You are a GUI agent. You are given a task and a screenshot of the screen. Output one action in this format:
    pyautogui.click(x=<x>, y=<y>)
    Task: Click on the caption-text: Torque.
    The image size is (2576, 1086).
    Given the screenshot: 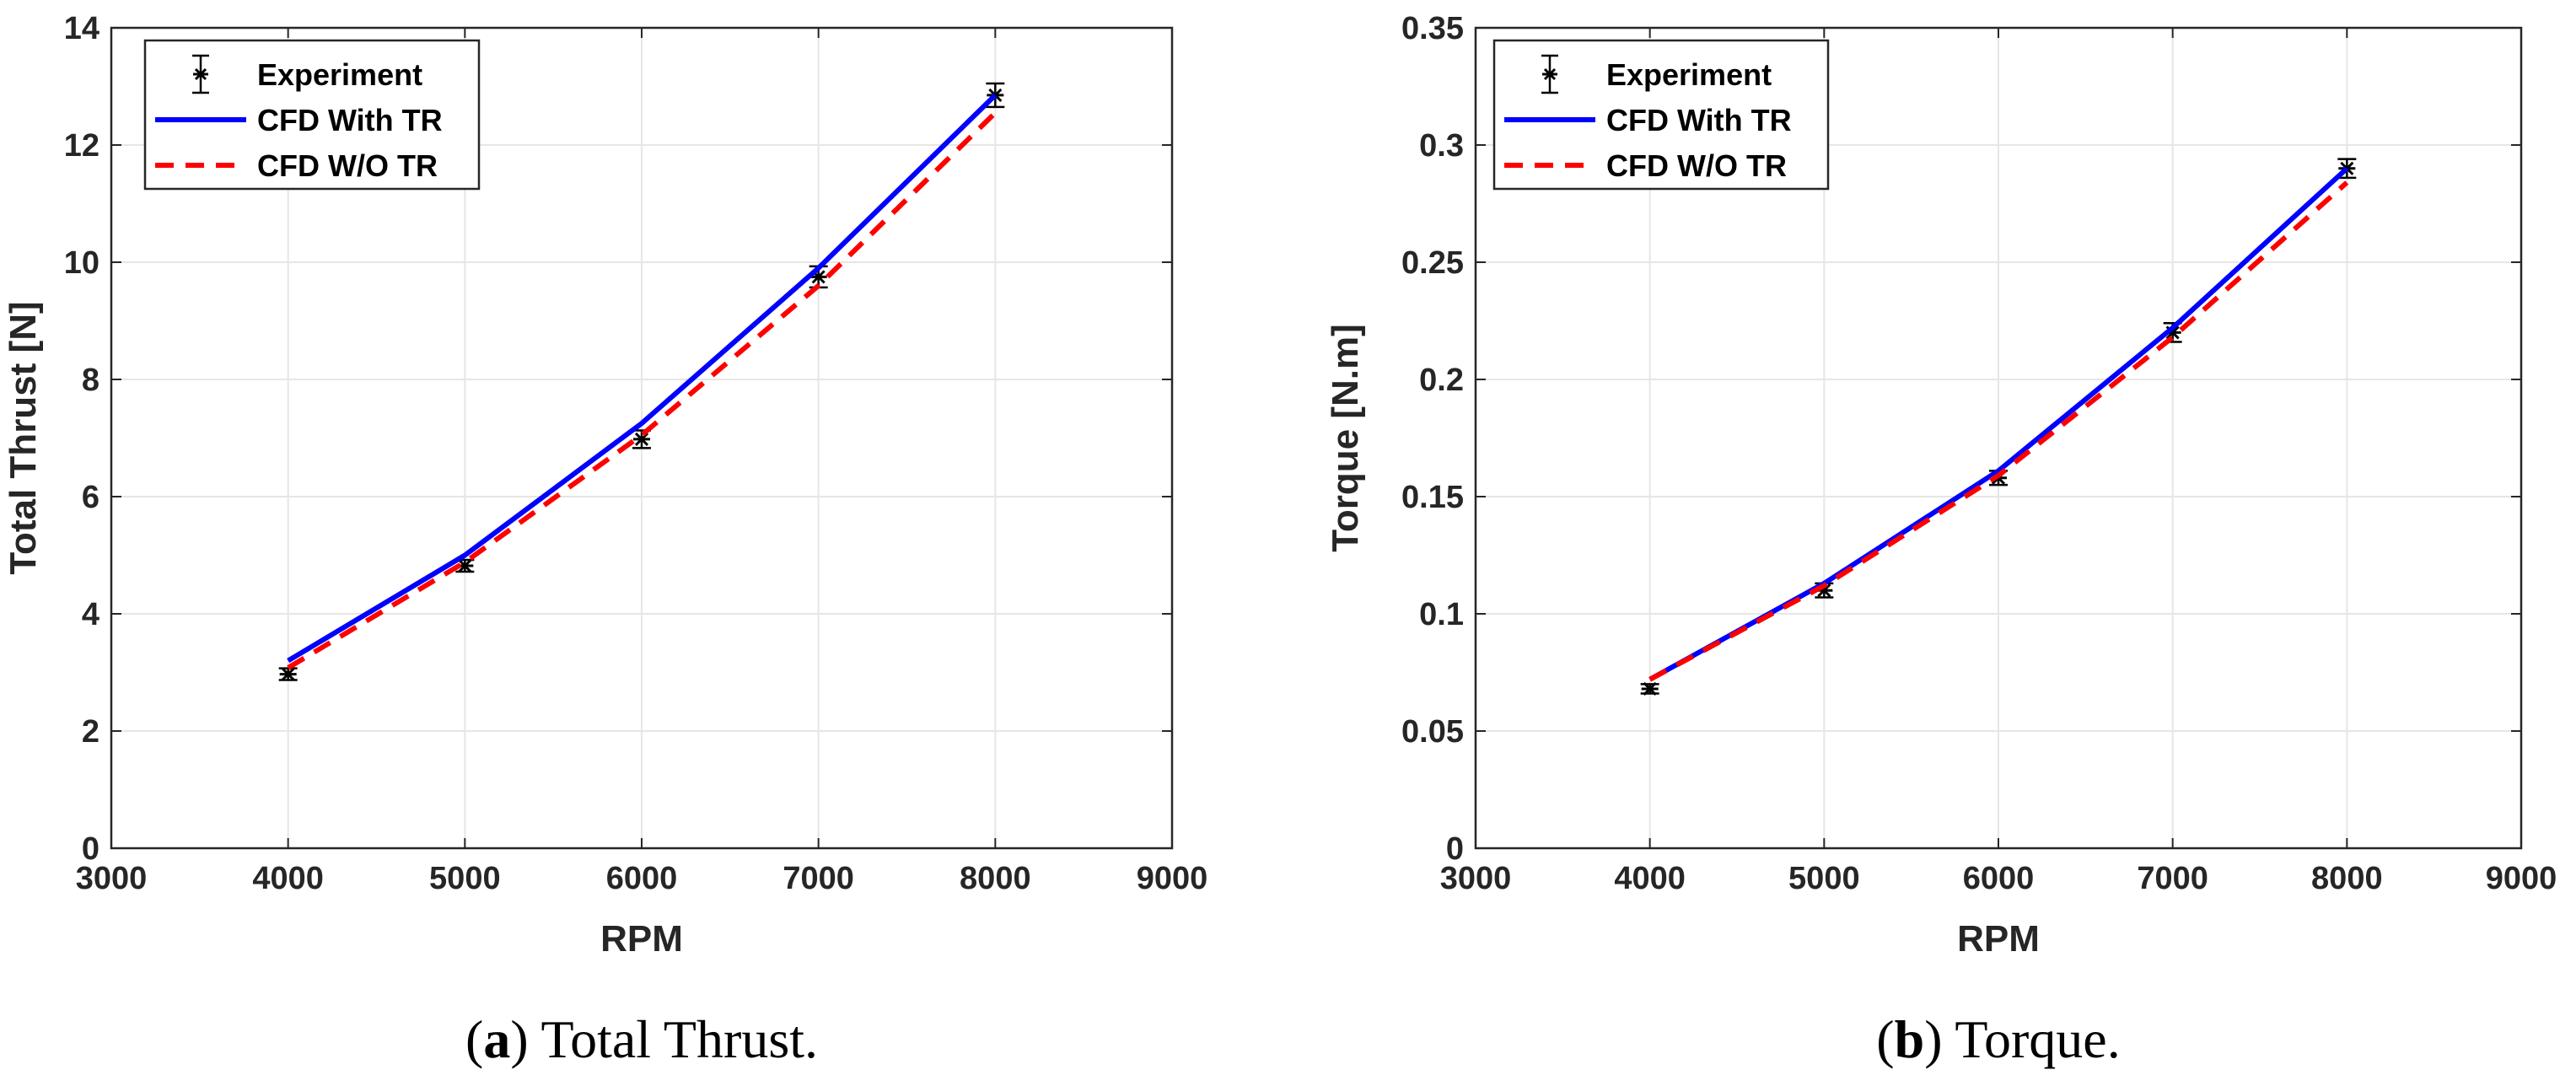 What is the action you would take?
    pyautogui.click(x=2037, y=1039)
    